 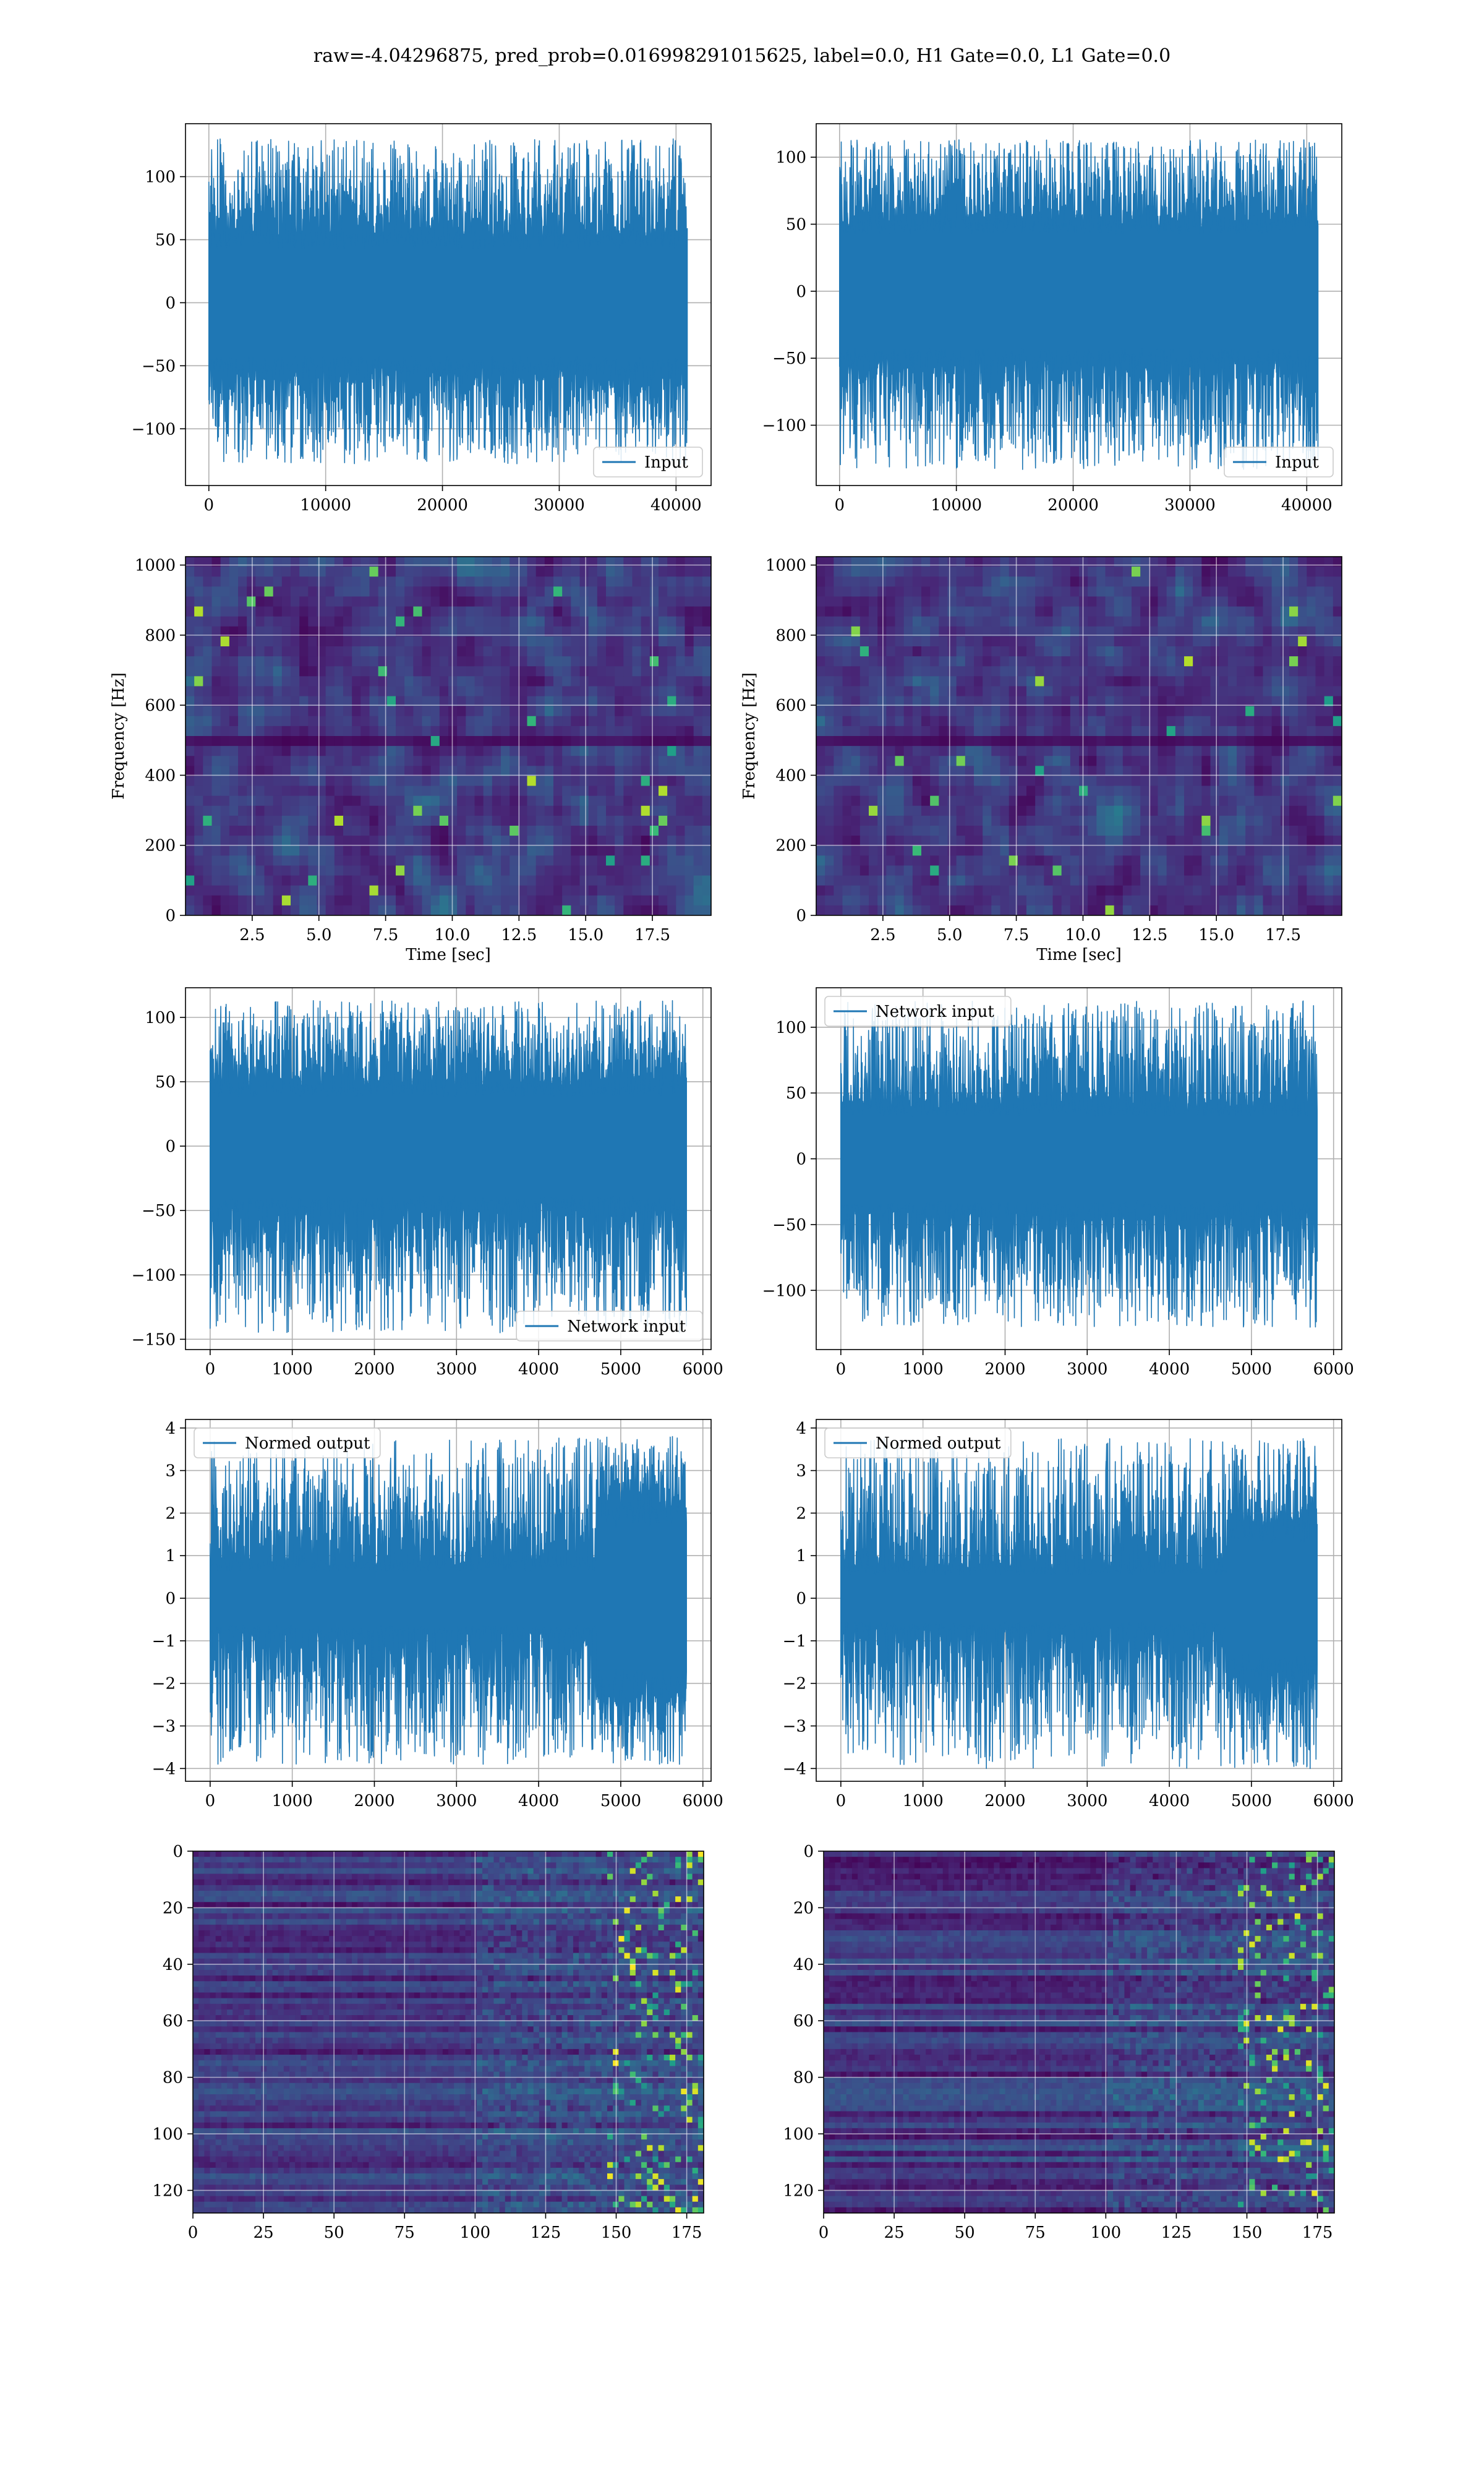 What do you see at coordinates (170, 1513) in the screenshot?
I see `y-tick-label: 2` at bounding box center [170, 1513].